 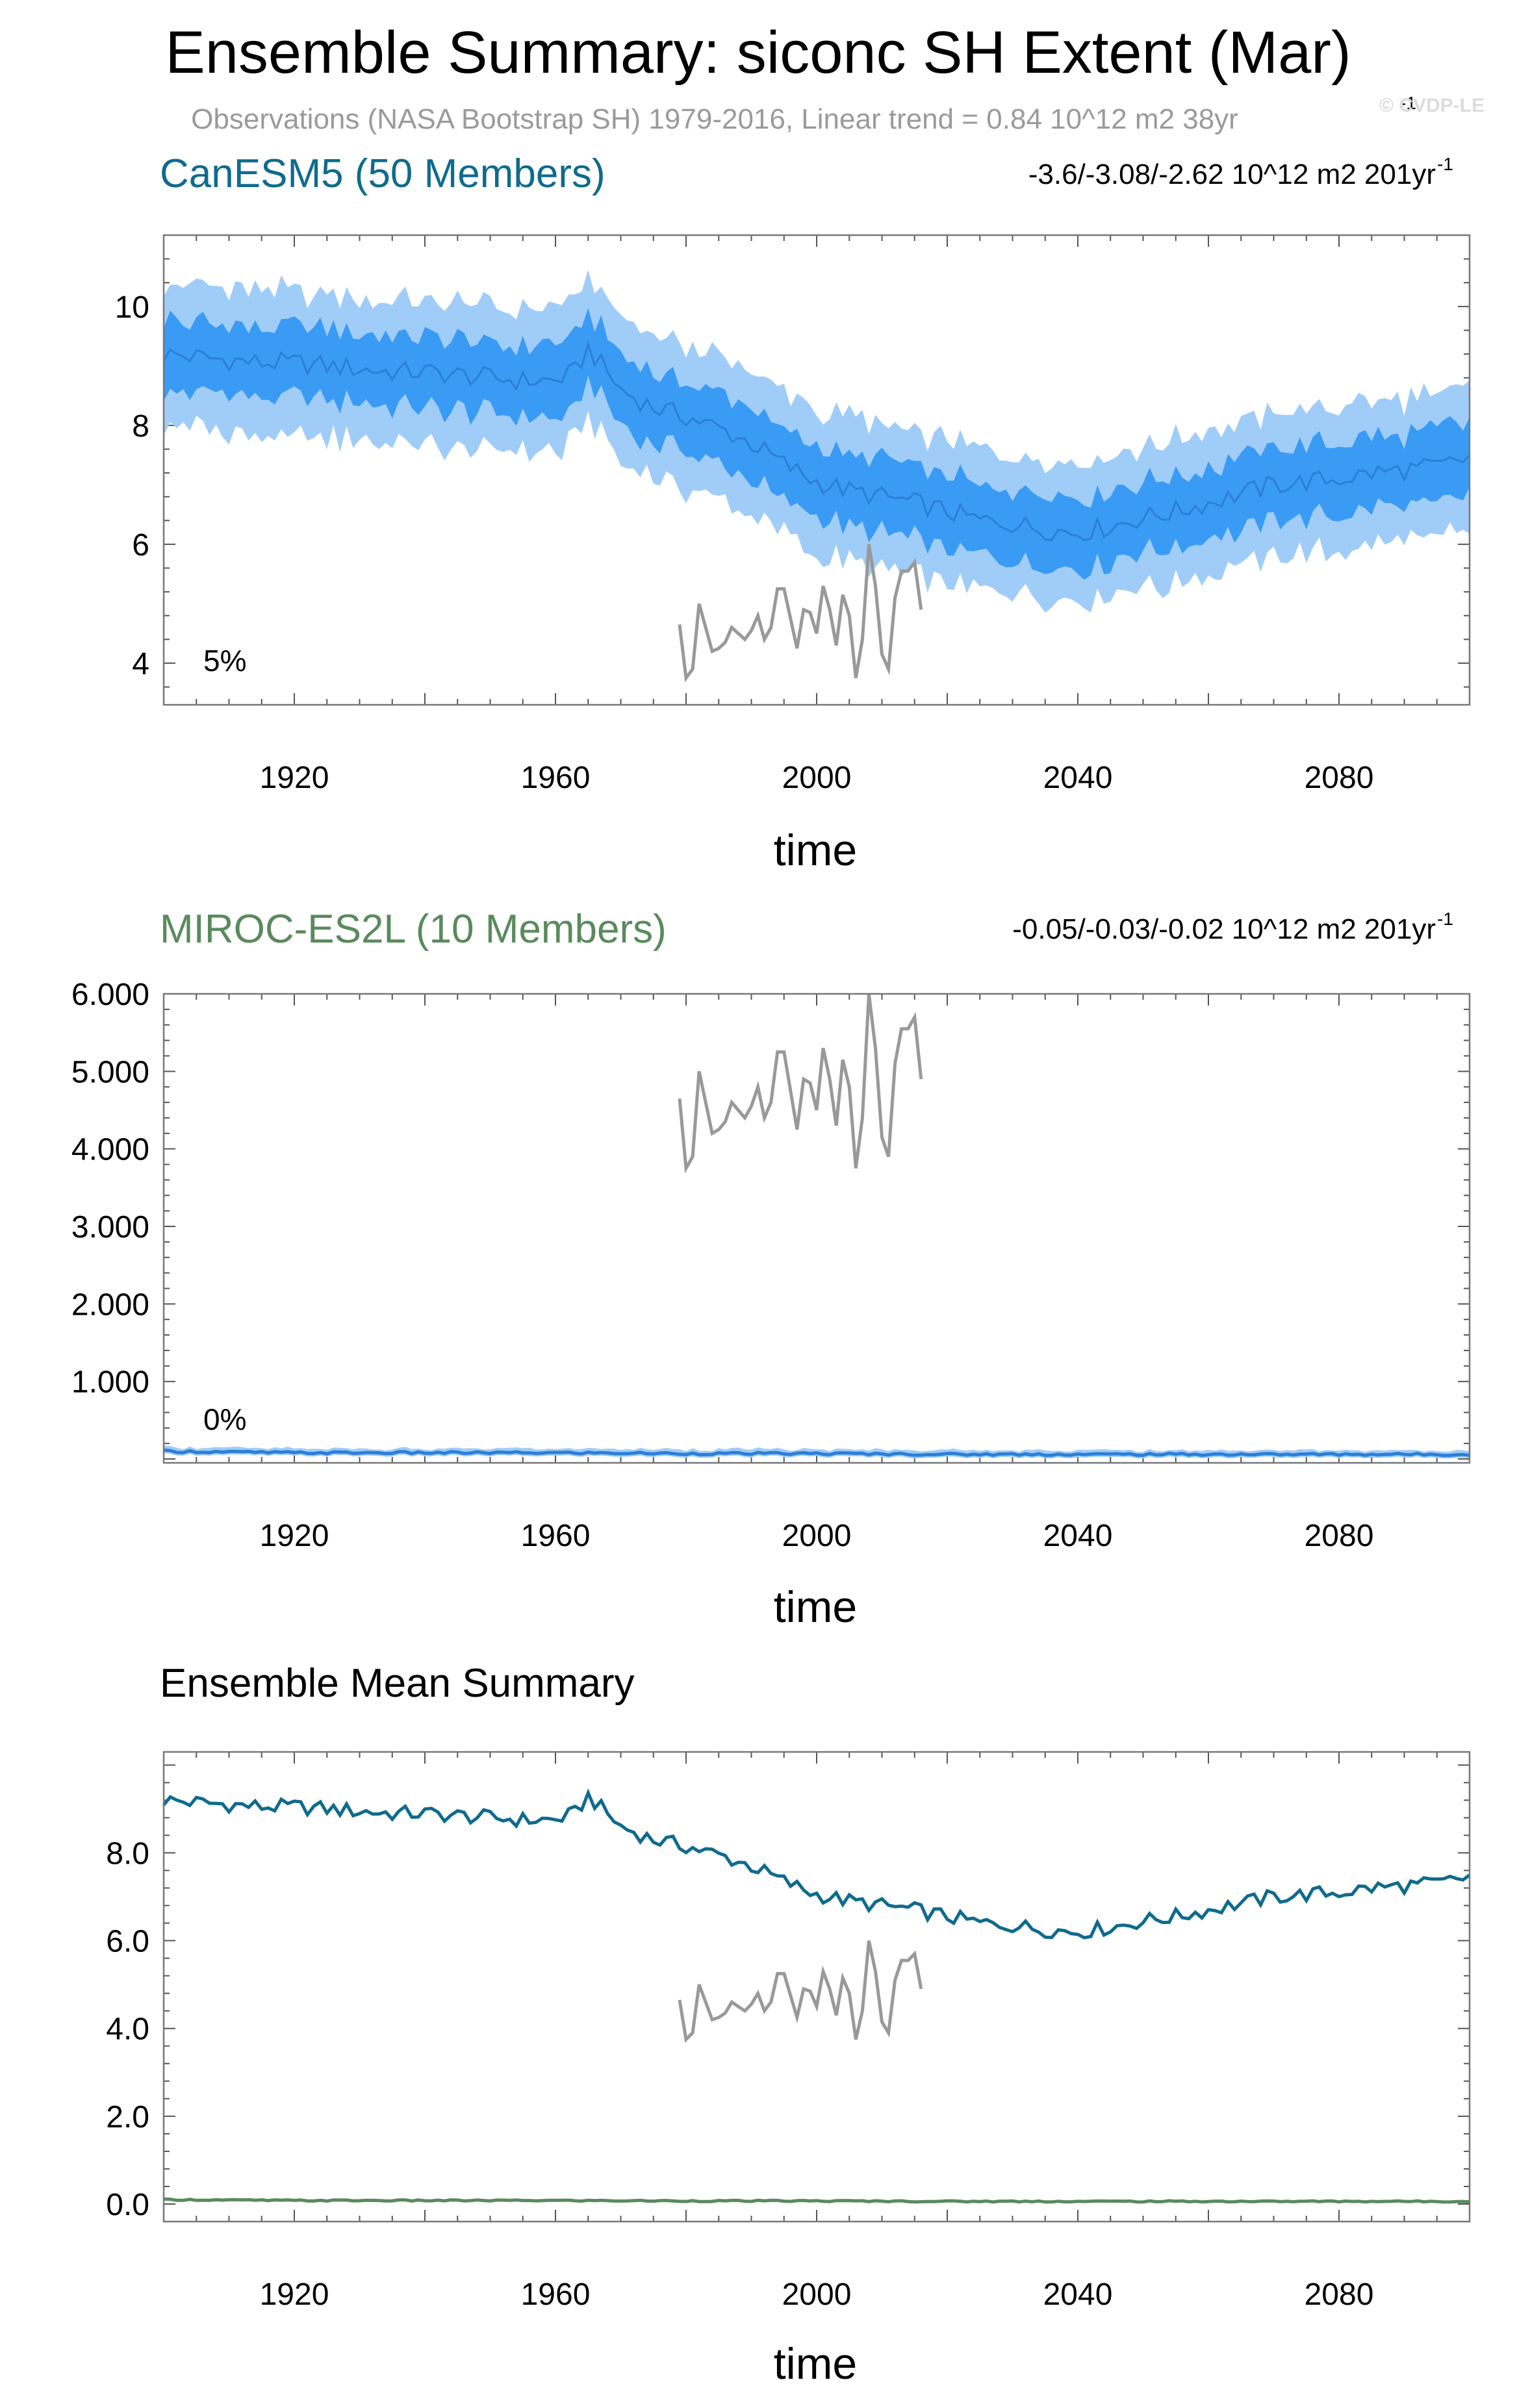 What do you see at coordinates (1408, 103) in the screenshot?
I see `figure-subtitle-exponent: -1` at bounding box center [1408, 103].